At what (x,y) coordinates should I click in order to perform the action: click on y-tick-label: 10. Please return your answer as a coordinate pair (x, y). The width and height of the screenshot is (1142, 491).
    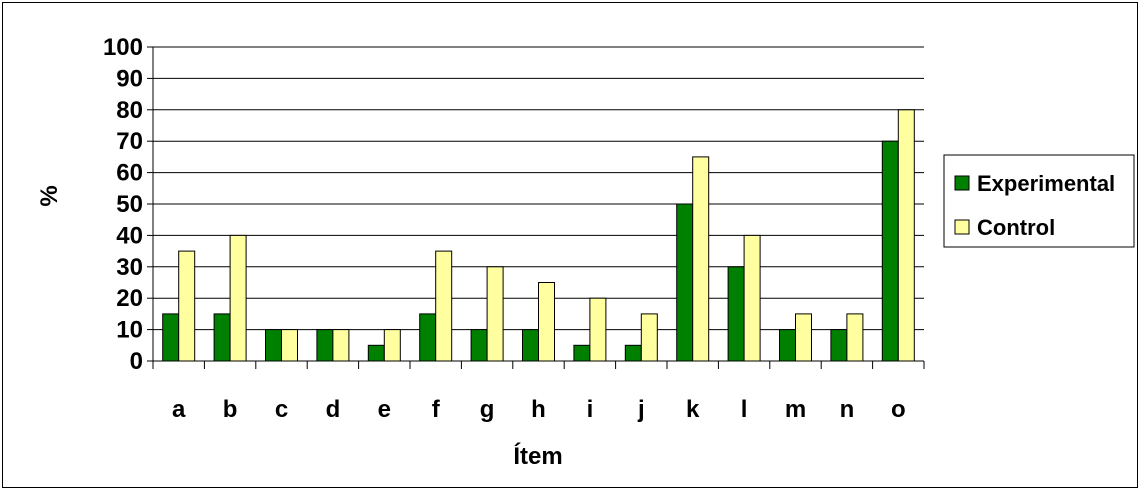
    Looking at the image, I should click on (129, 330).